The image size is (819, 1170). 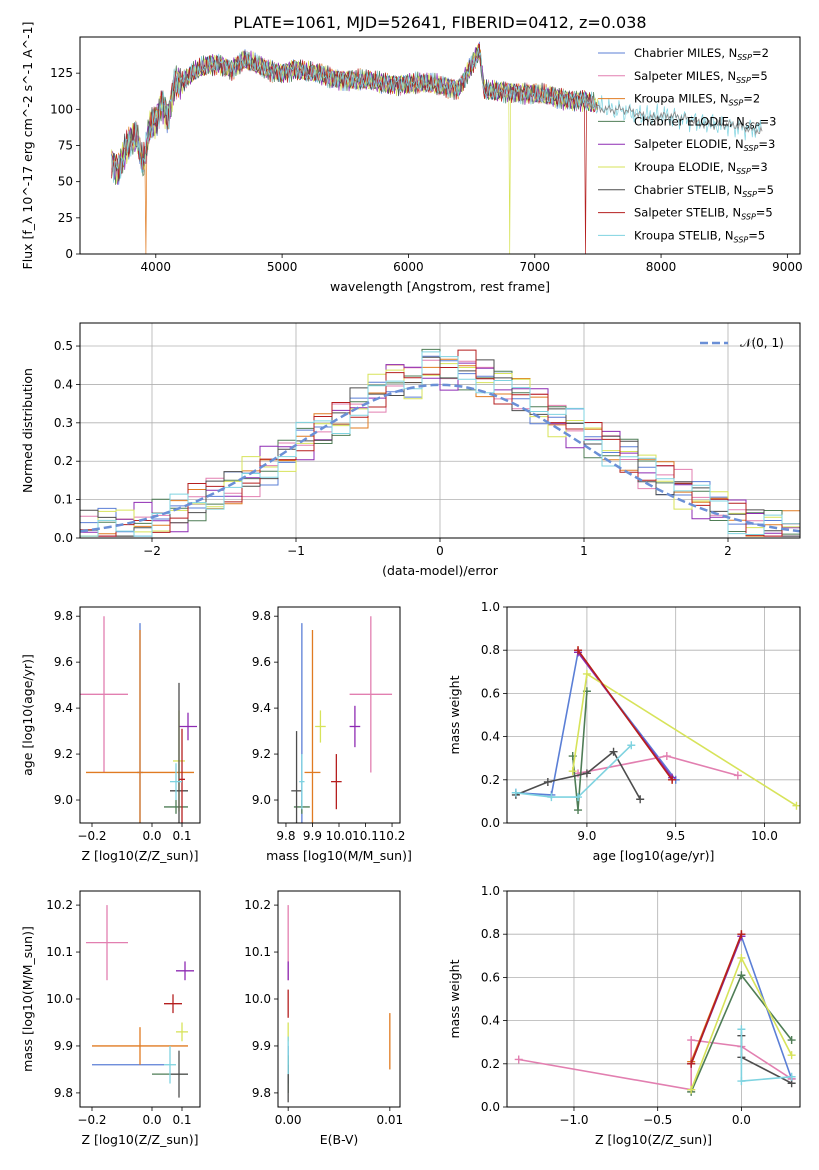 What do you see at coordinates (257, 952) in the screenshot?
I see `y-tick-label: 10.1` at bounding box center [257, 952].